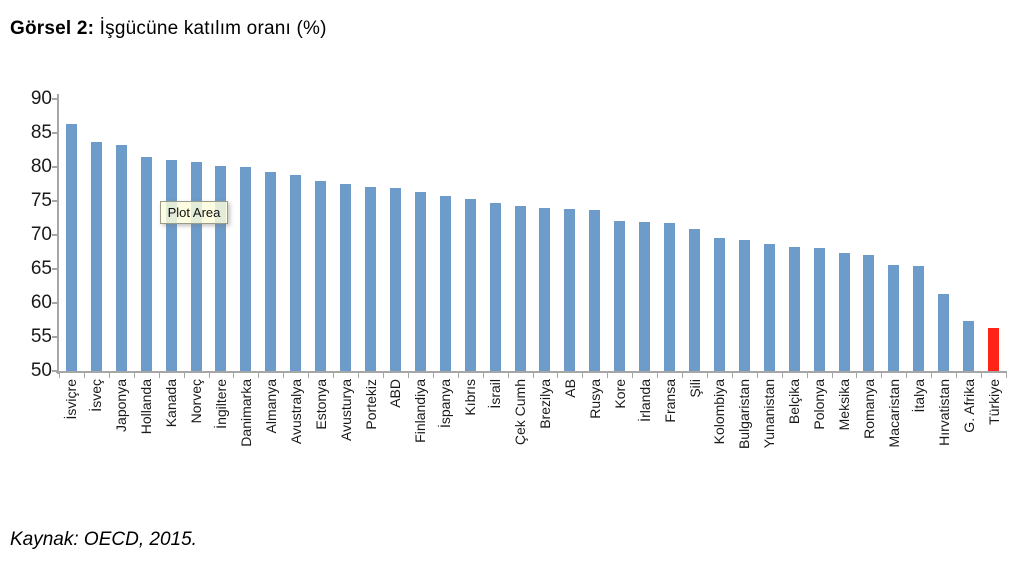  Describe the element at coordinates (470, 285) in the screenshot. I see `bar-Kıbrıs` at that location.